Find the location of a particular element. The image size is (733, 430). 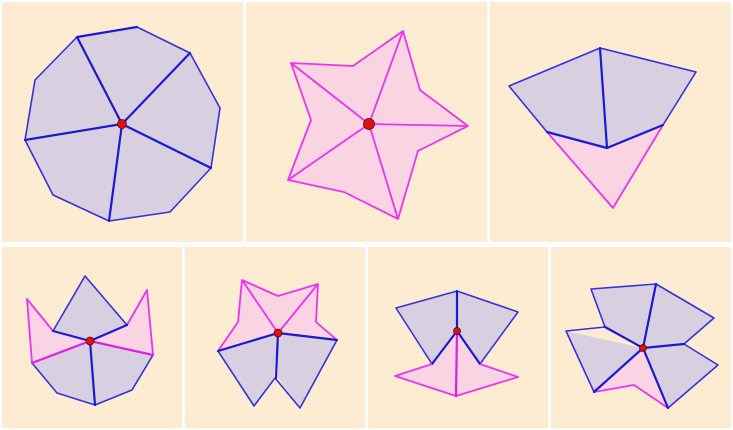

star-figure is located at coordinates (378, 125).